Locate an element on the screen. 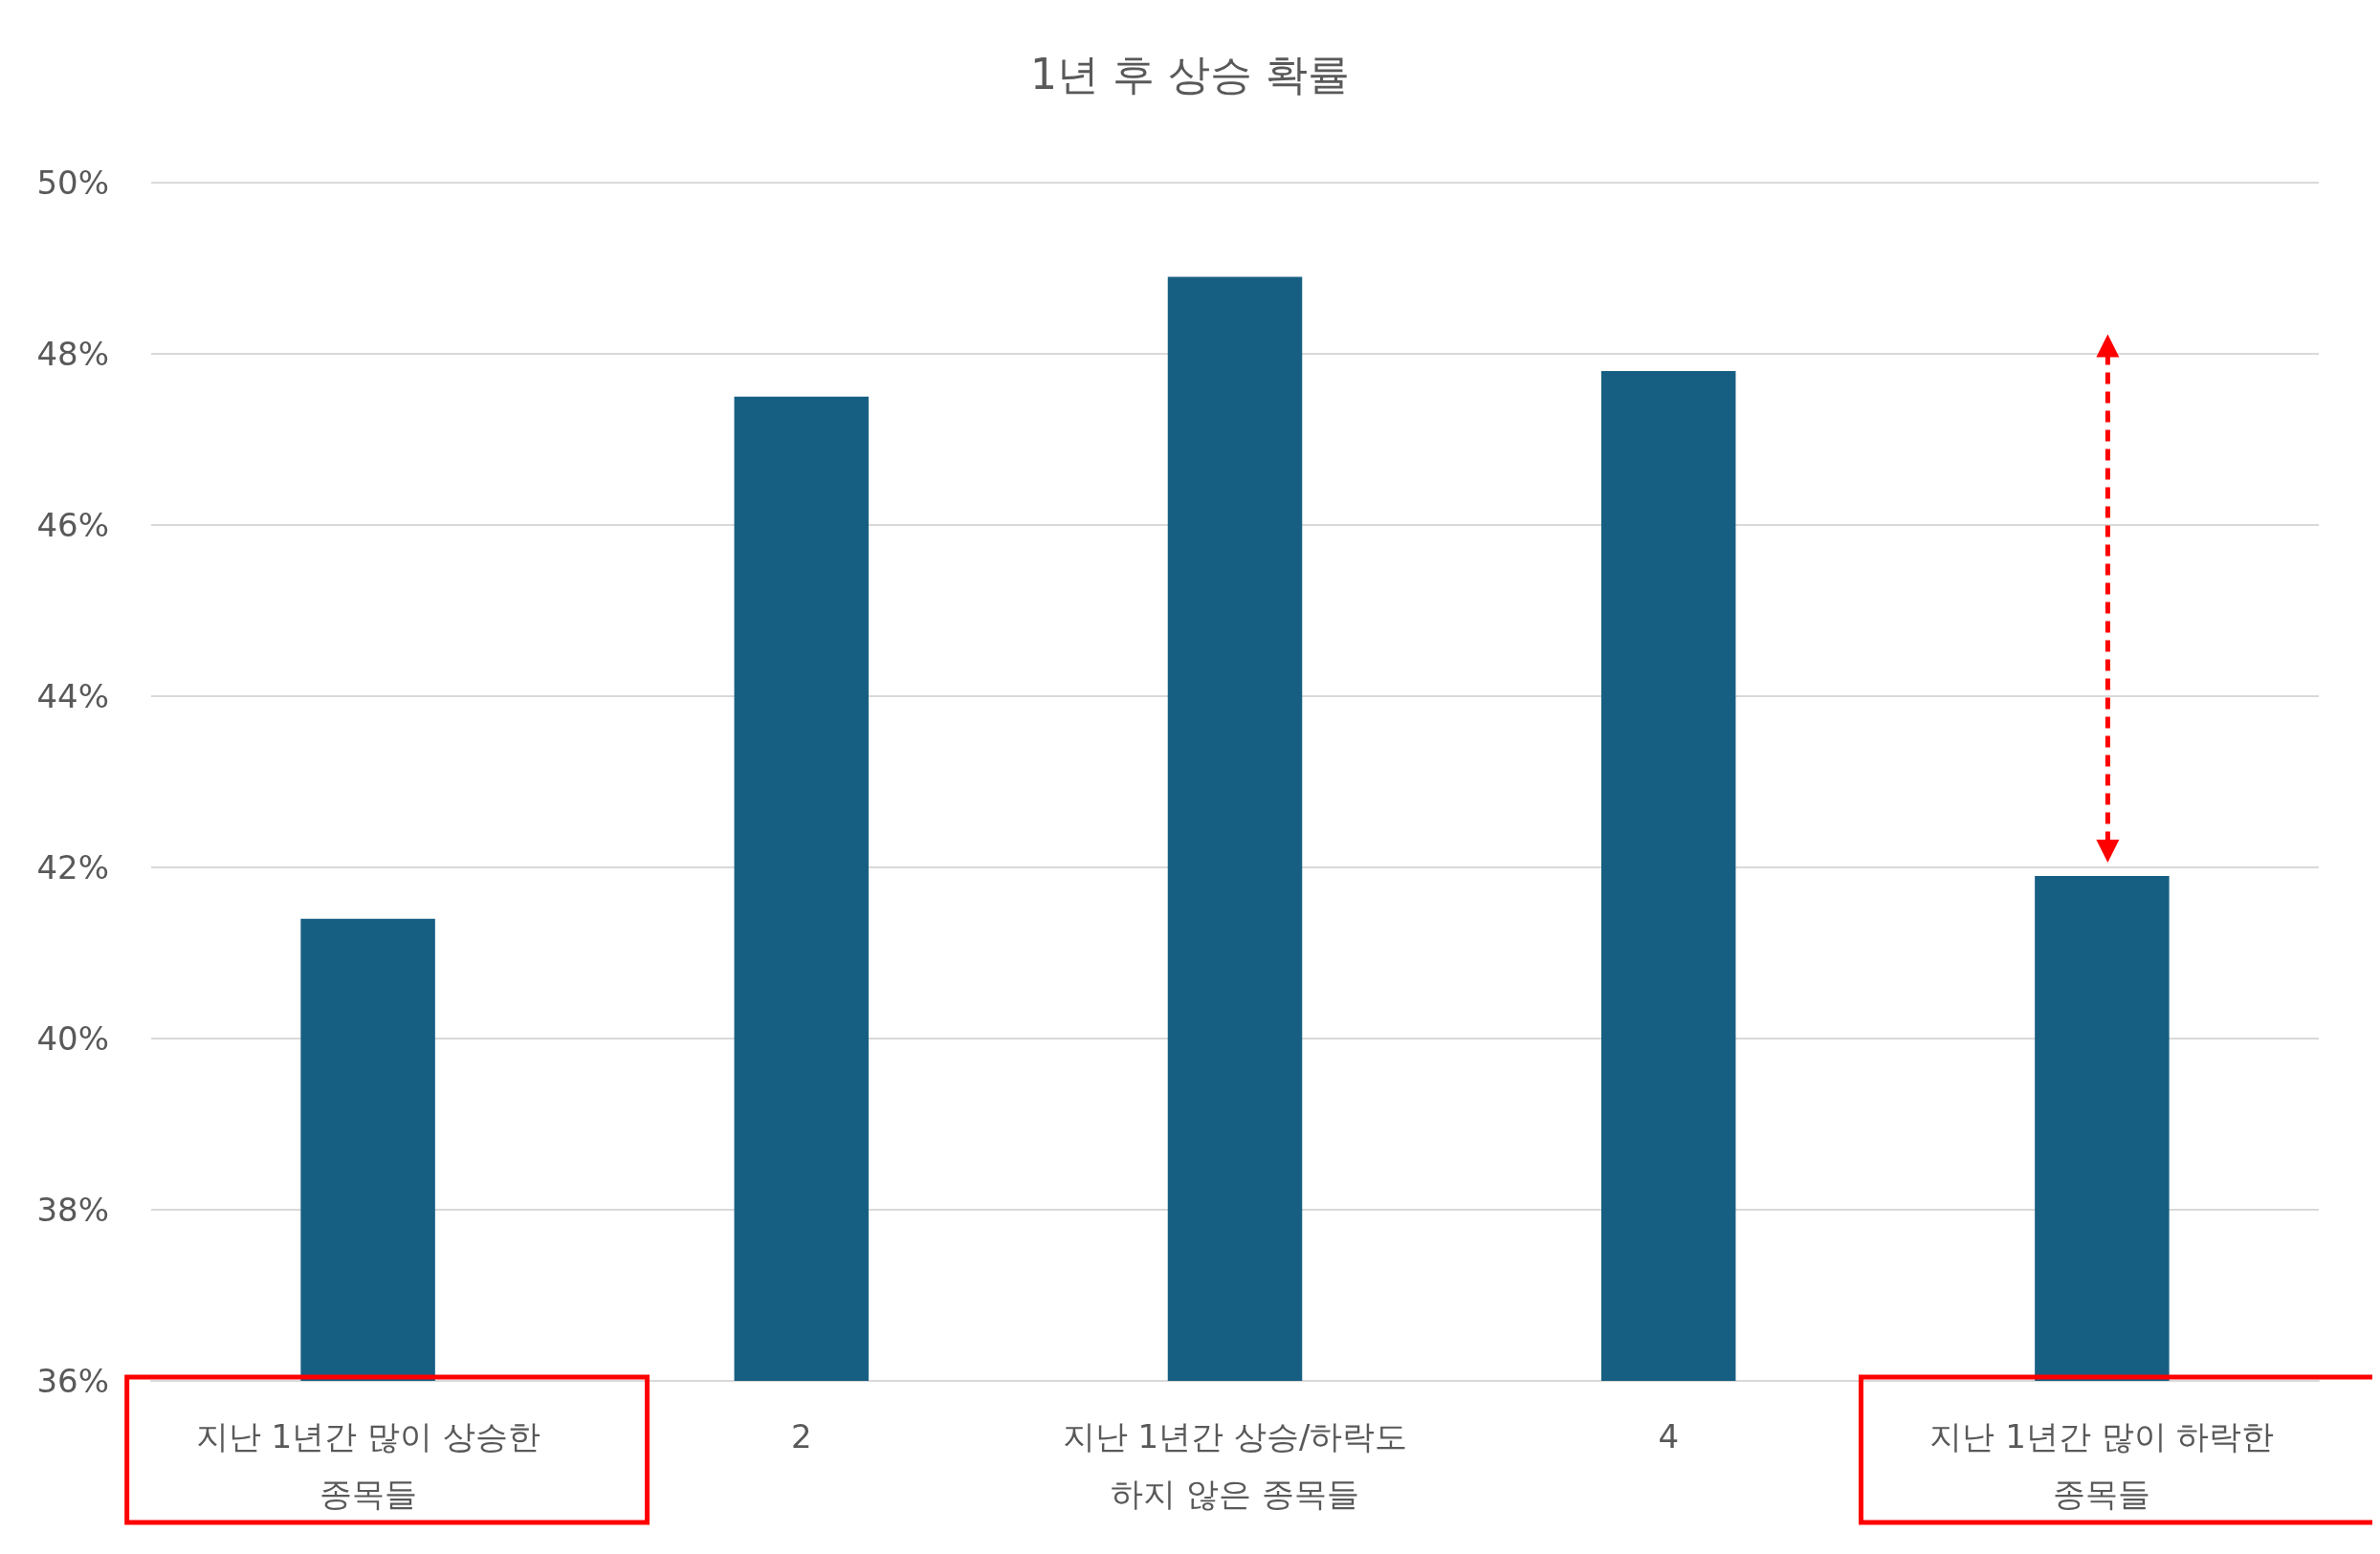  y-tick-label: 36% is located at coordinates (72, 1381).